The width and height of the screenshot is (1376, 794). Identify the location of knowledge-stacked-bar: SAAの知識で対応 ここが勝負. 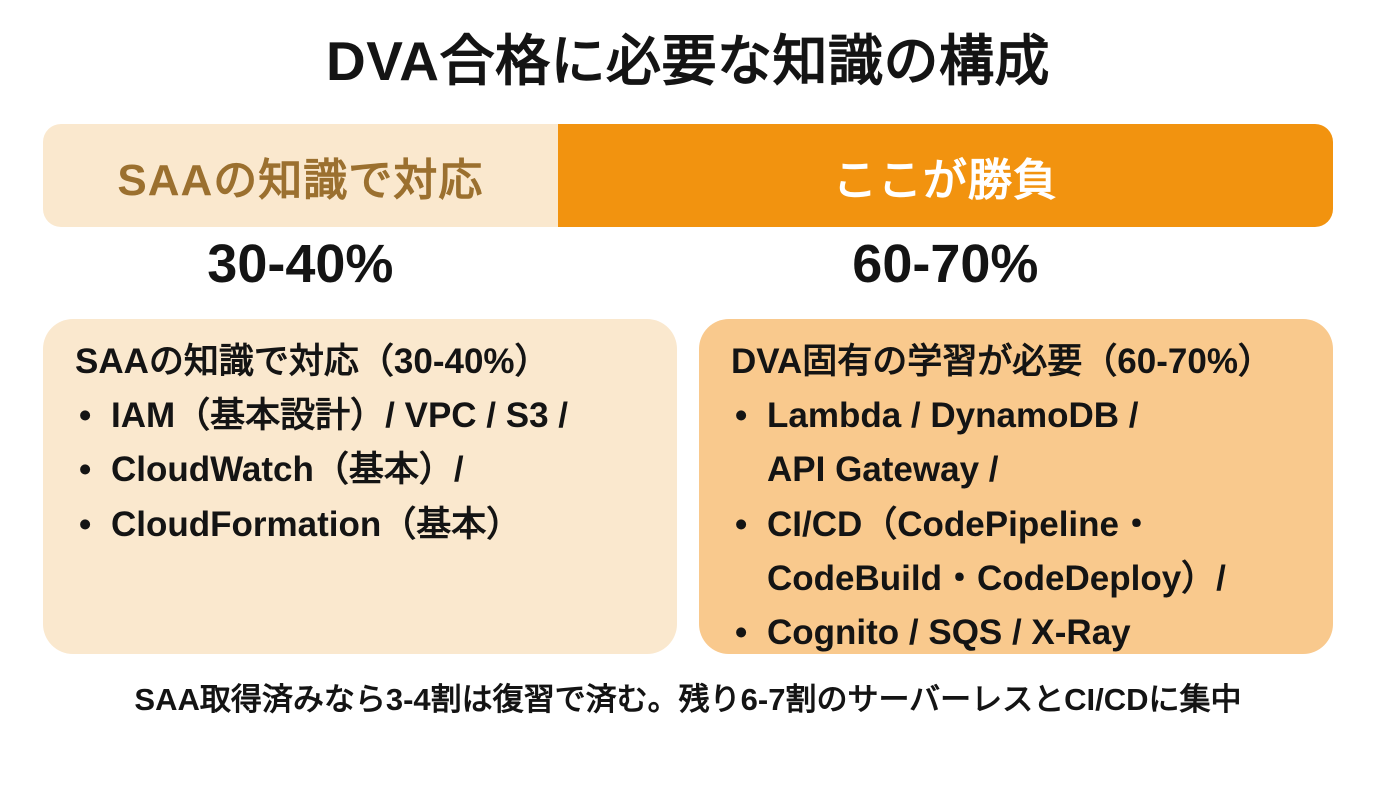
(688, 176).